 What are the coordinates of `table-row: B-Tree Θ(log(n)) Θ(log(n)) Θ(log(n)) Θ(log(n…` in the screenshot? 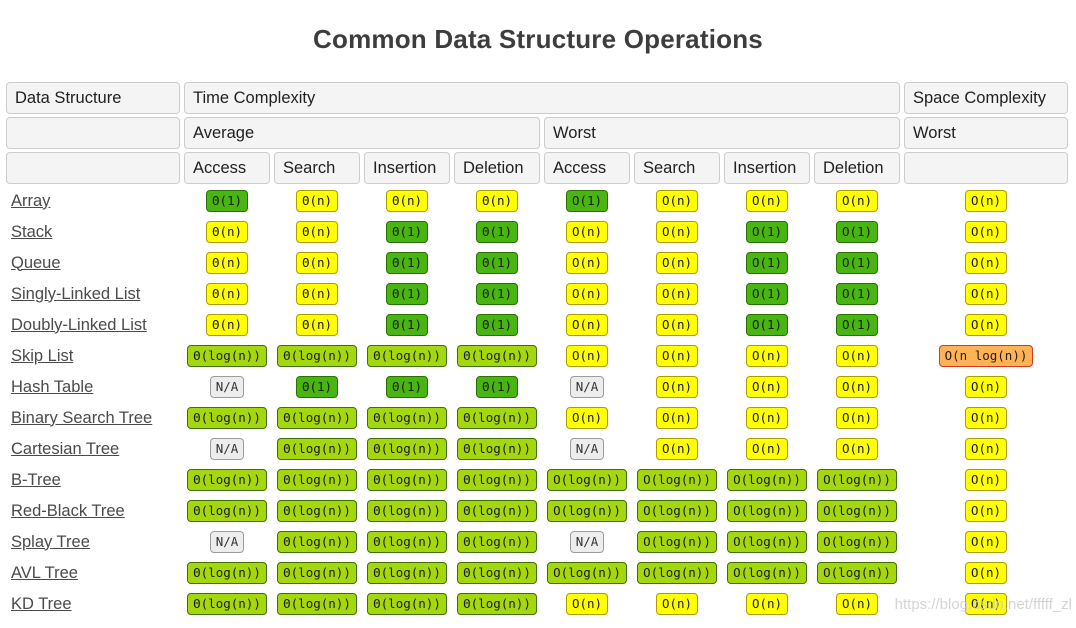 It's located at (537, 480).